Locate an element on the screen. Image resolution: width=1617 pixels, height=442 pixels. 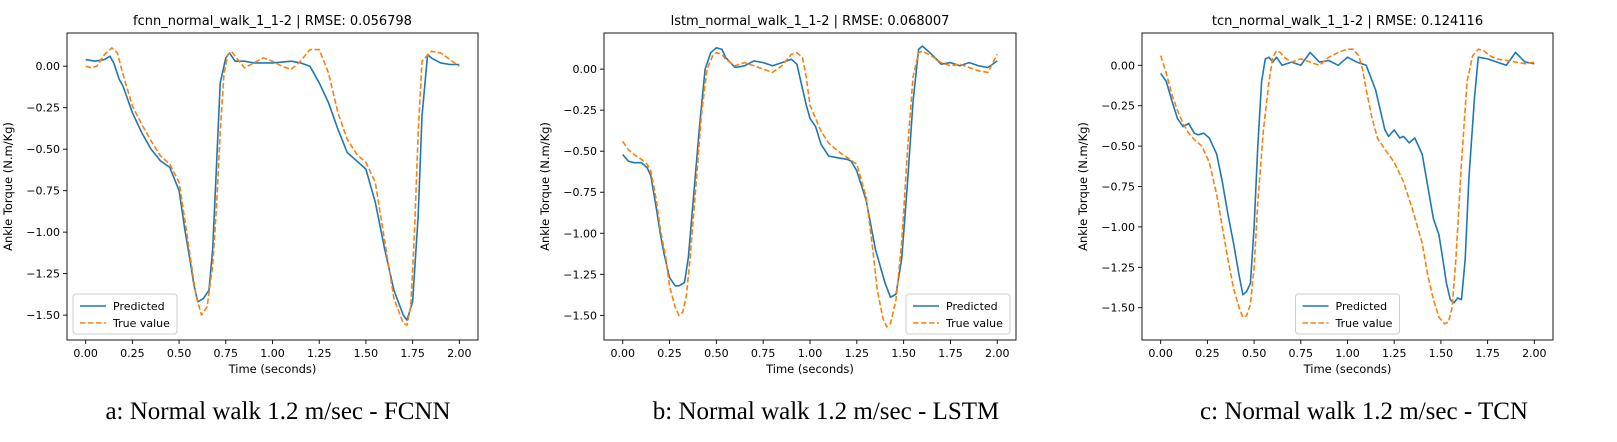
chart-title: tcn_normal_walk_1_1-2 | RMSE: 0.124116 is located at coordinates (1347, 21).